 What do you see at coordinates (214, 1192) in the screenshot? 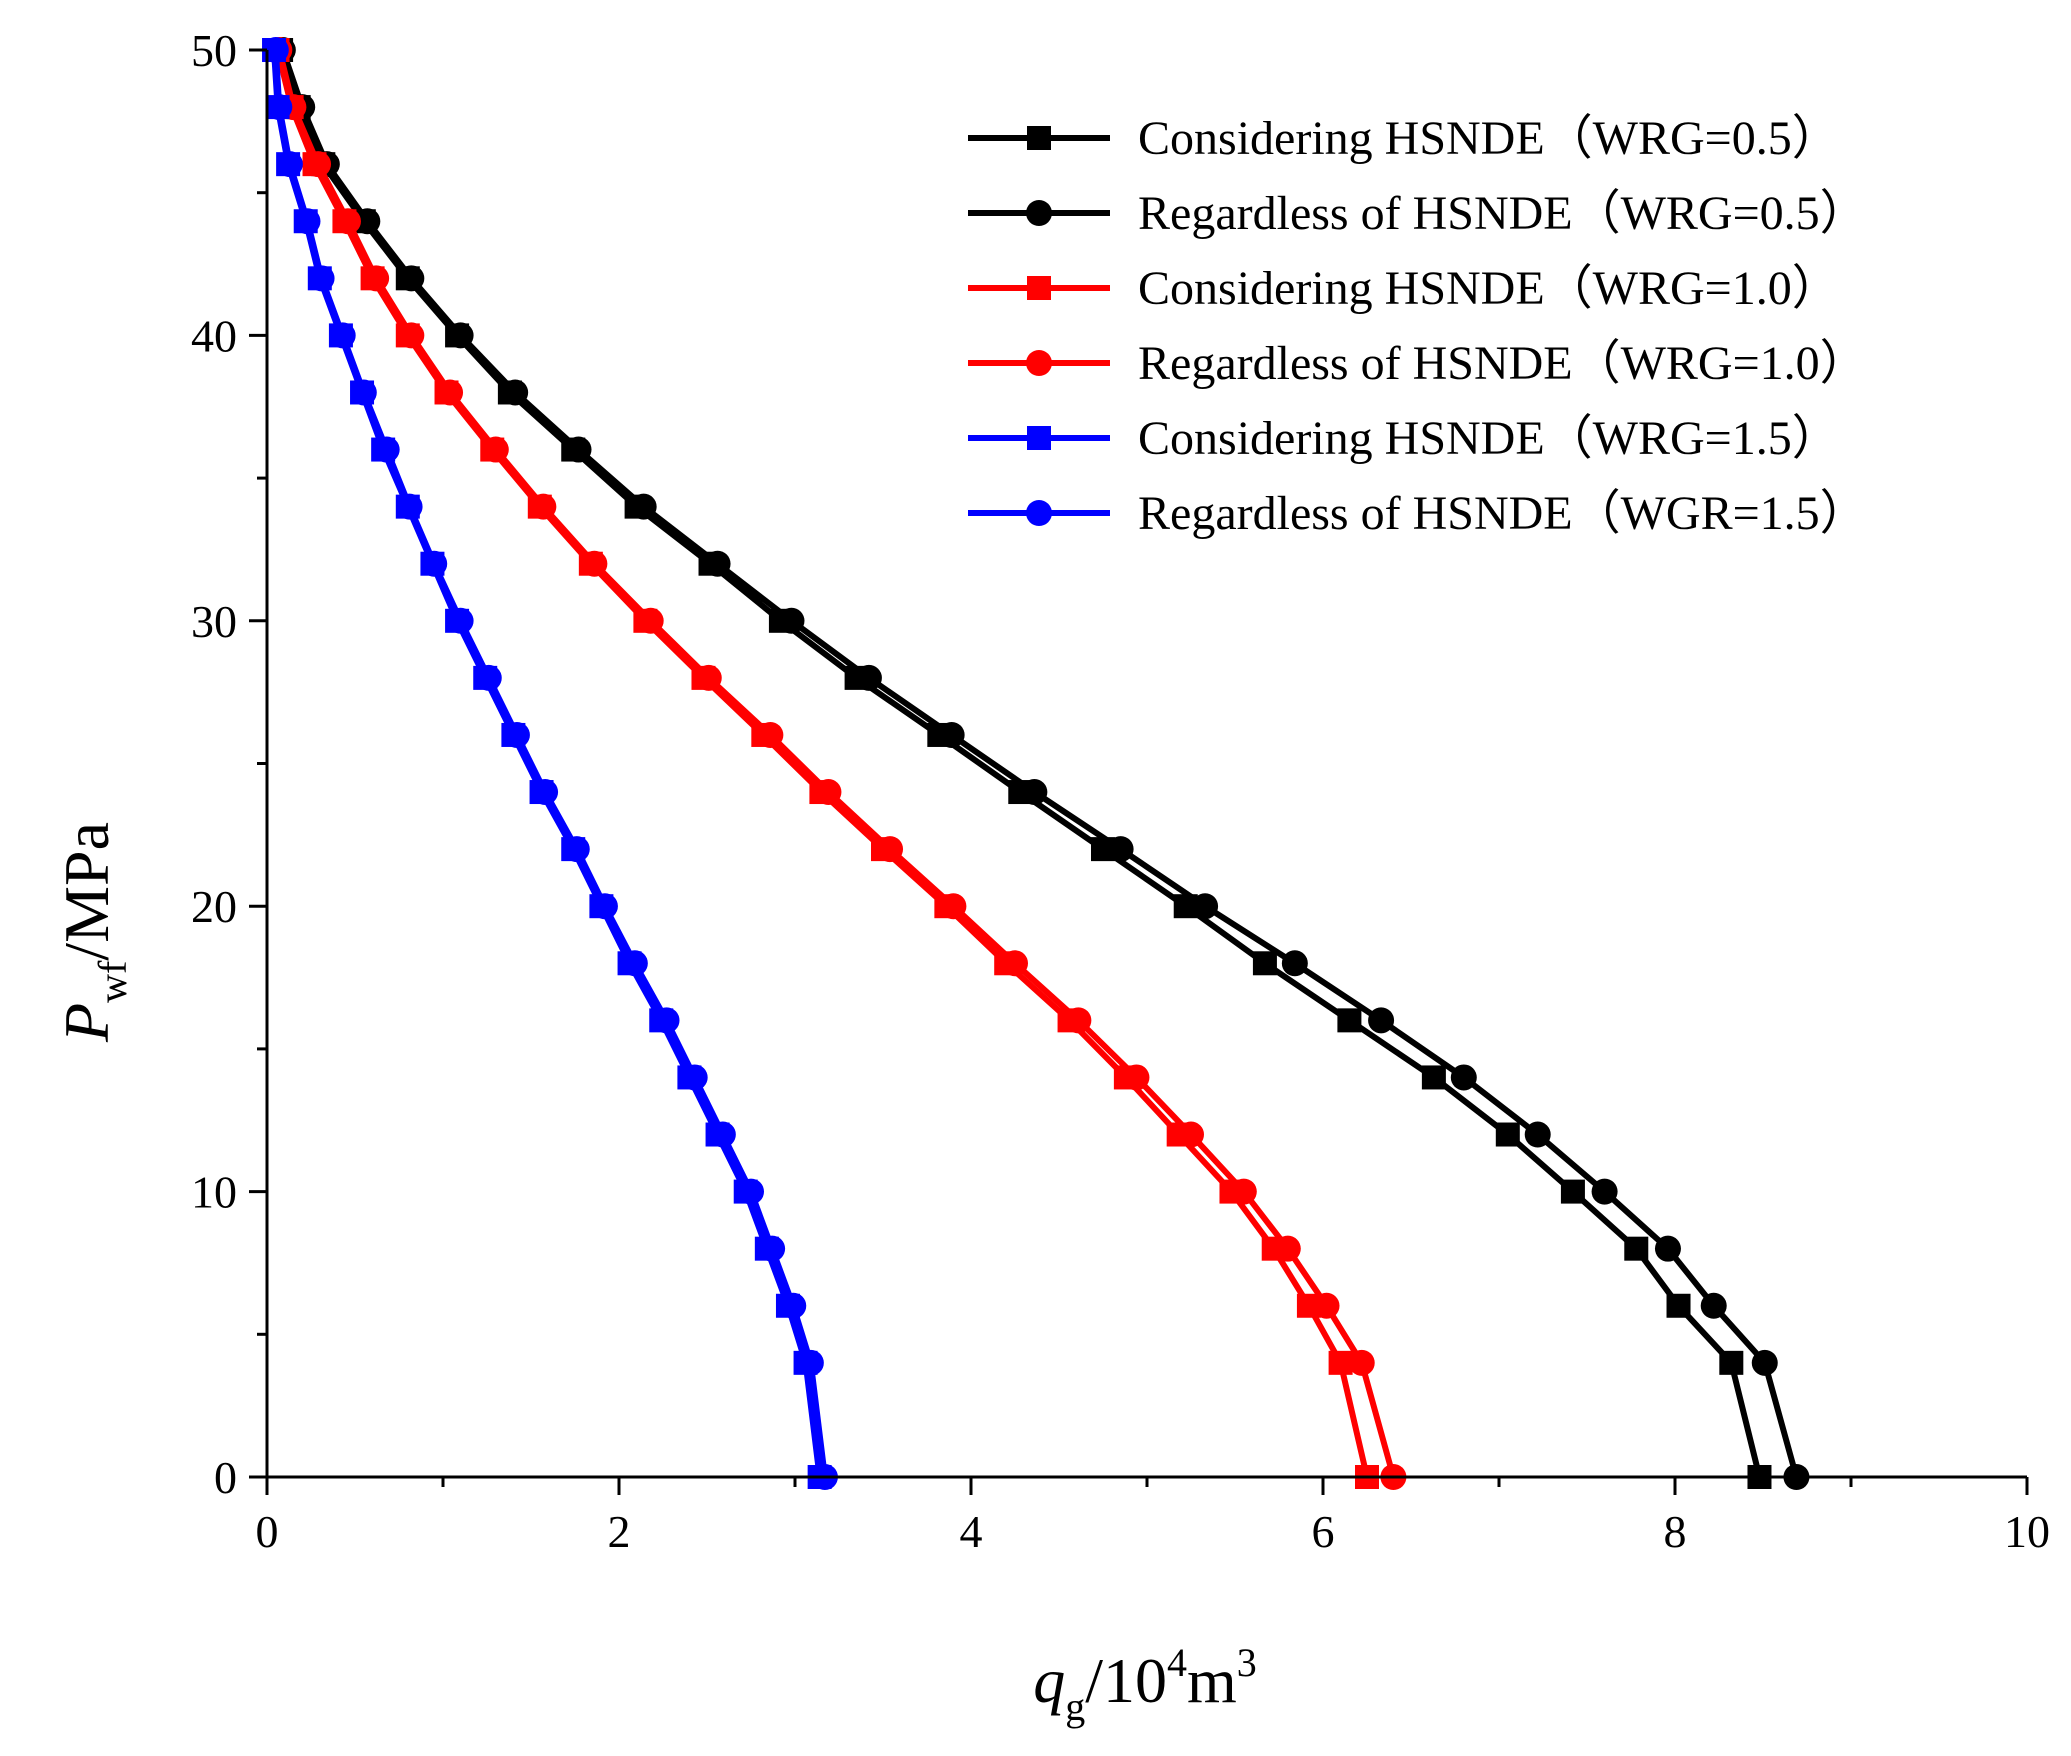
I see `y-tick-label: 10` at bounding box center [214, 1192].